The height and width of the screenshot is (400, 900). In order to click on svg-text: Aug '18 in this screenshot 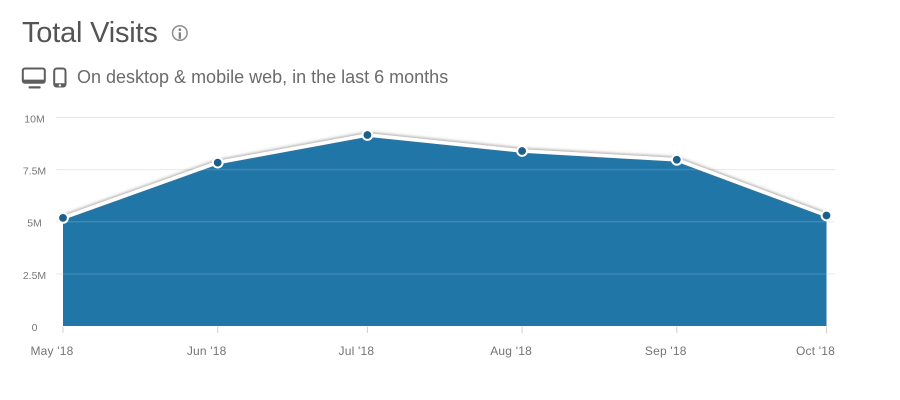, I will do `click(511, 351)`.